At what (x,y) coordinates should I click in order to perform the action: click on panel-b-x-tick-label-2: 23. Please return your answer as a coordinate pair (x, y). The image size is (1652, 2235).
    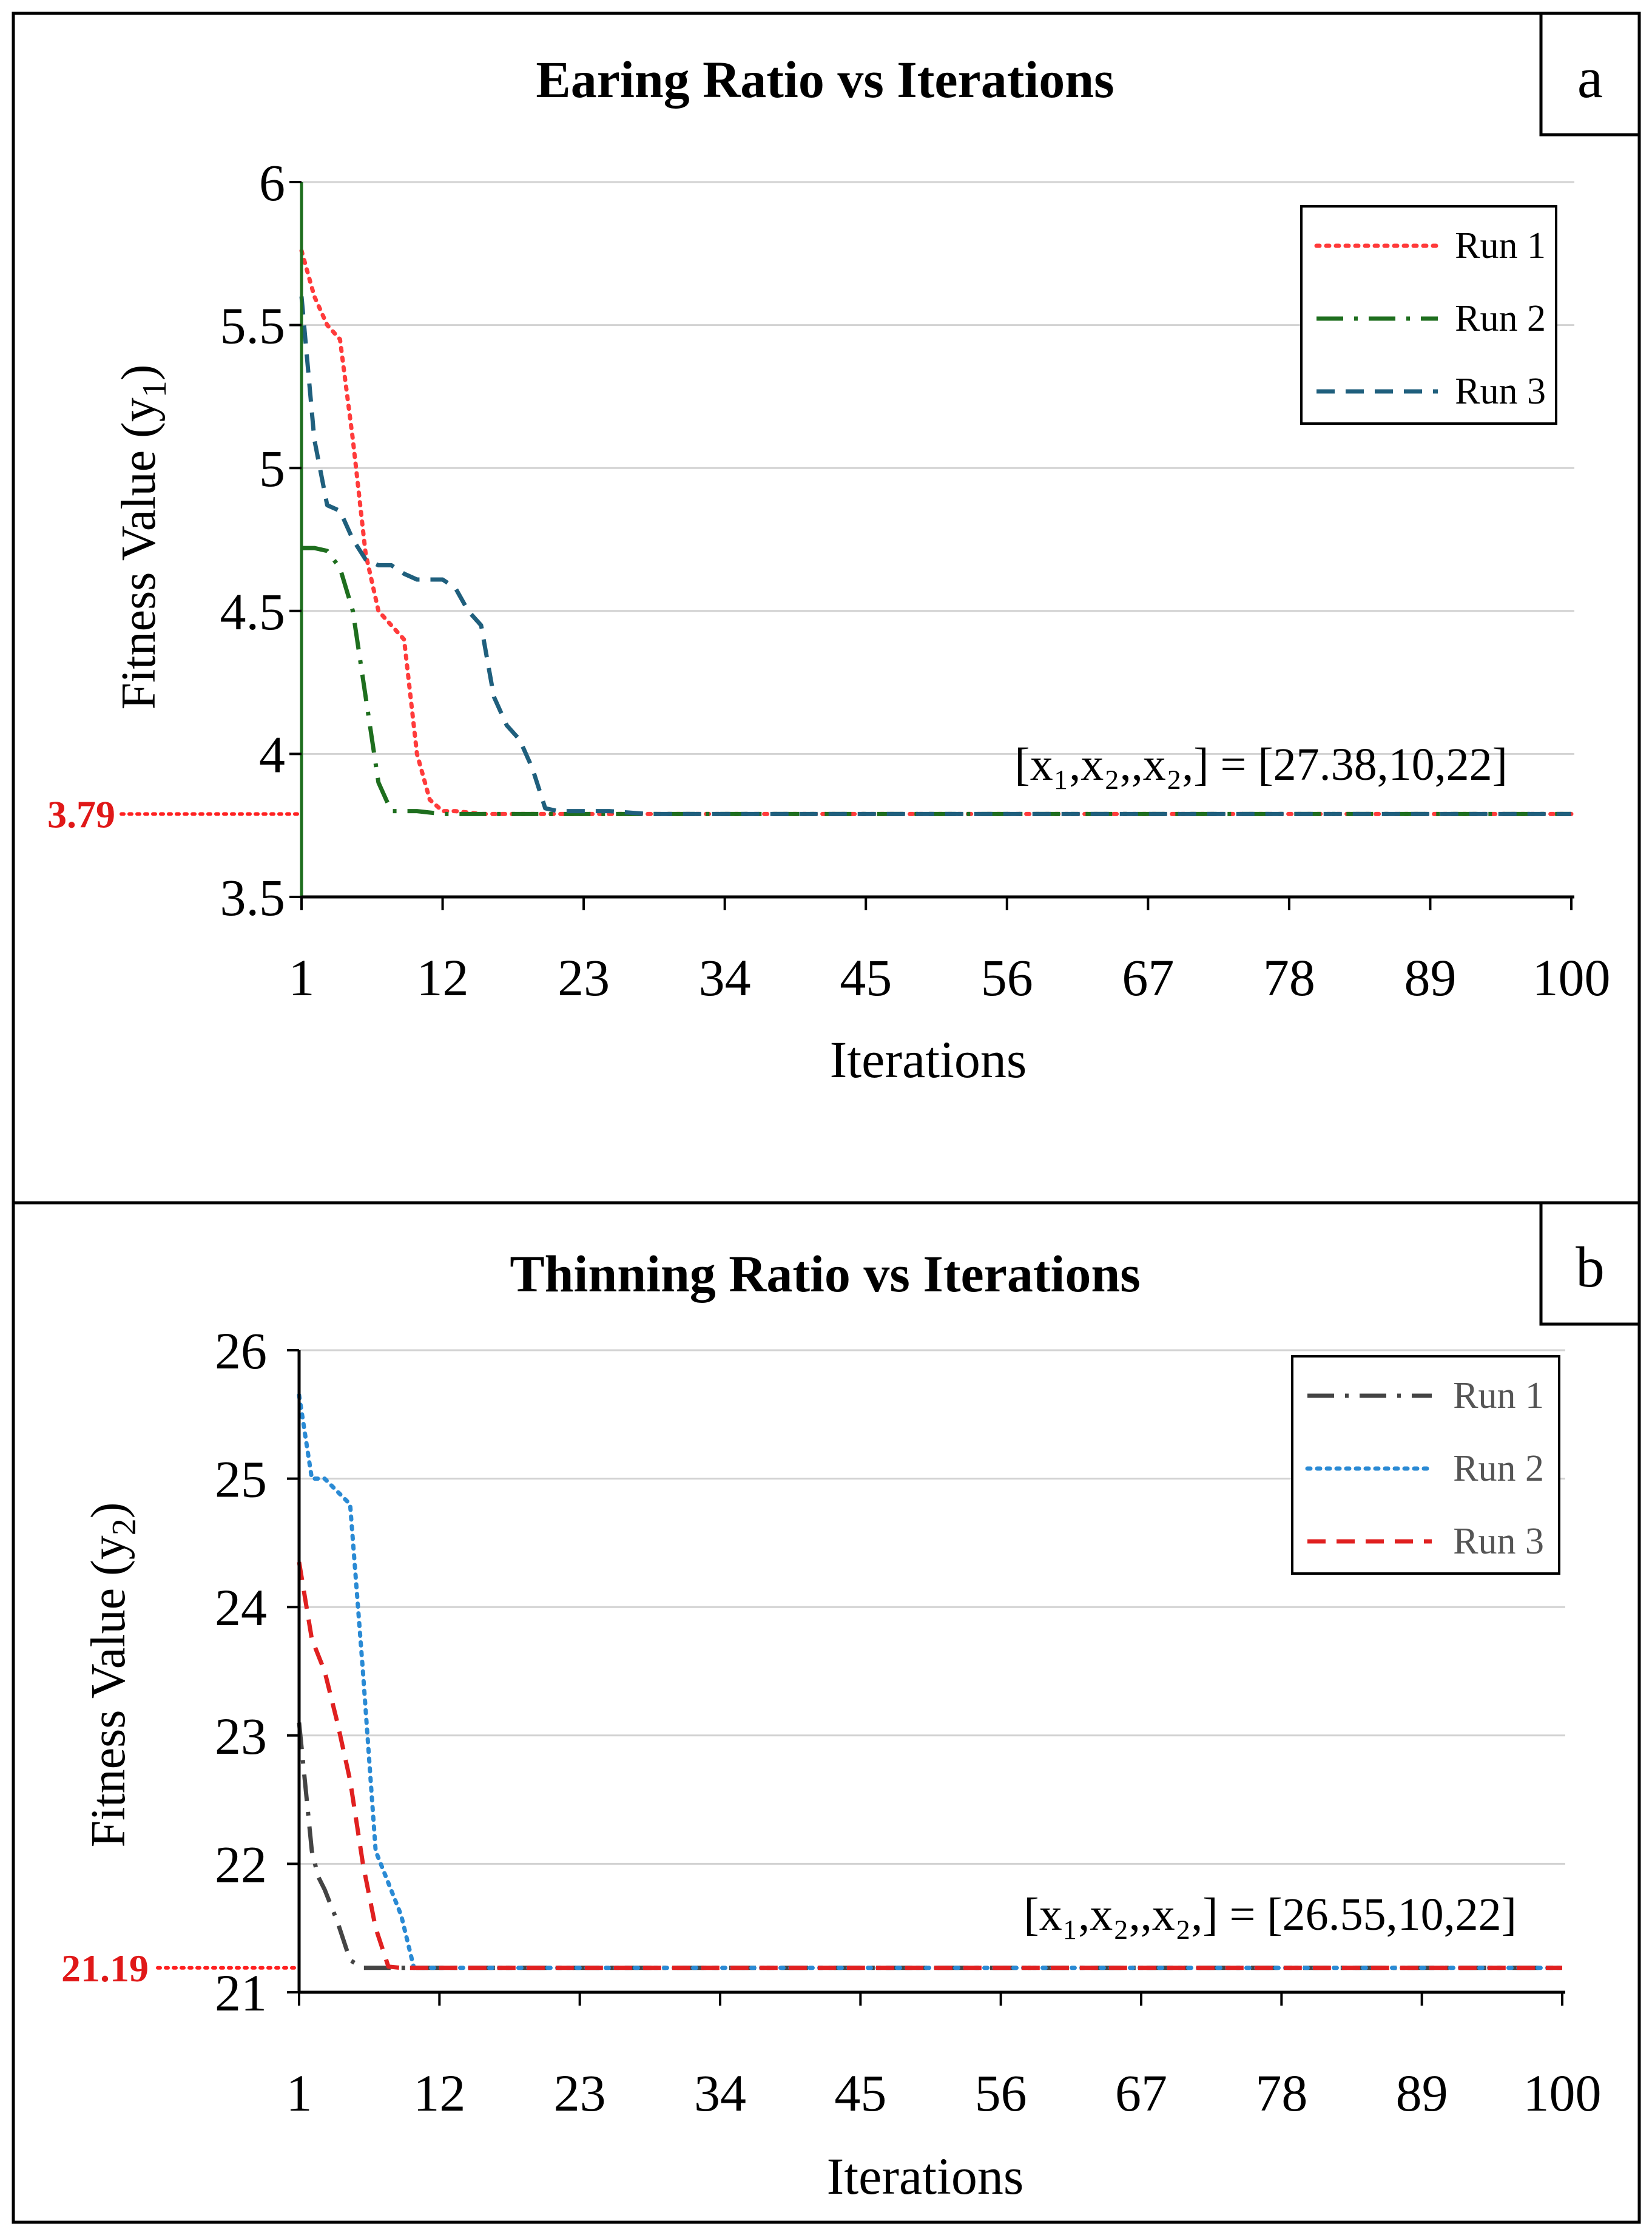
    Looking at the image, I should click on (580, 2093).